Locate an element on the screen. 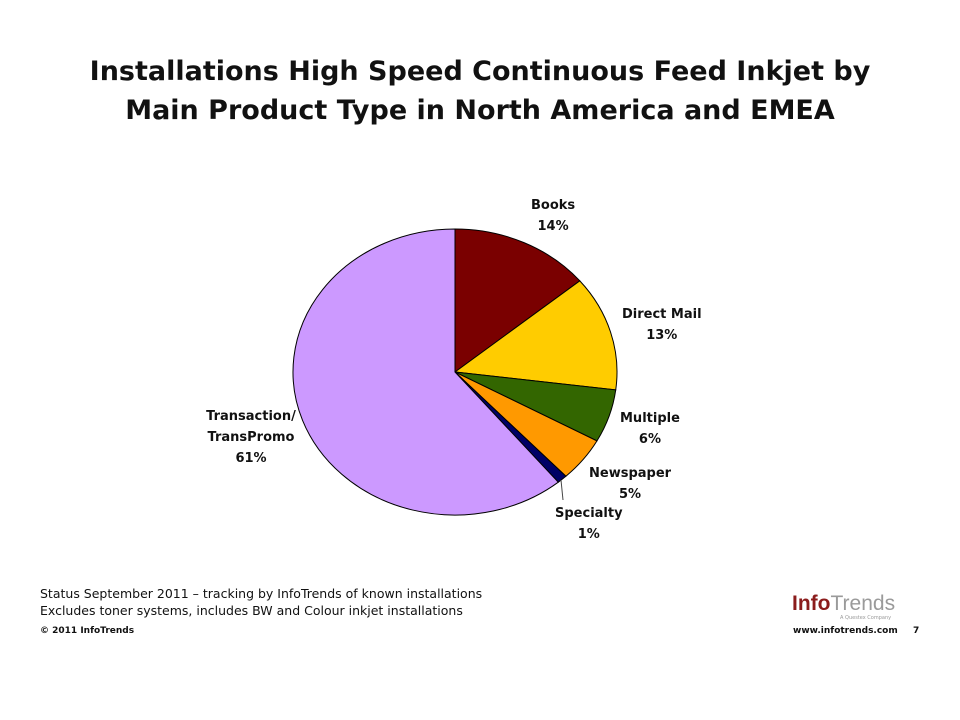 This screenshot has height=720, width=960. logo-info-text: Info is located at coordinates (811, 603).